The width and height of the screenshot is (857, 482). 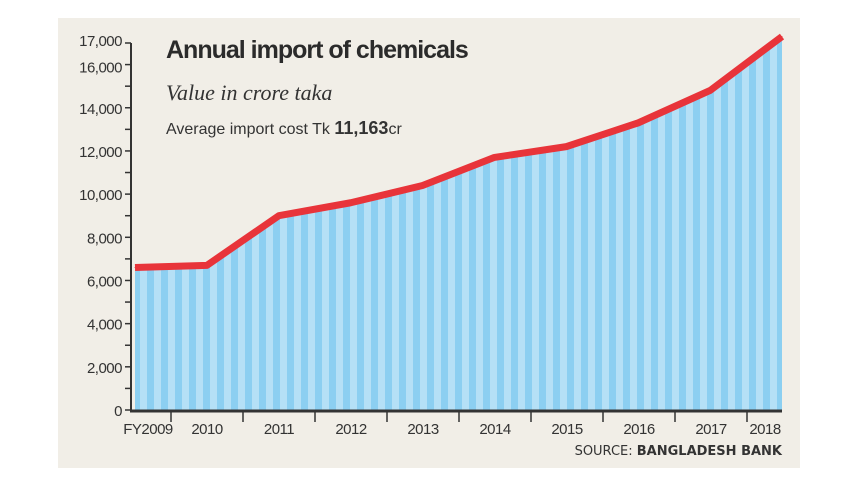 I want to click on y-tick-label: 16,000, so click(x=100, y=68).